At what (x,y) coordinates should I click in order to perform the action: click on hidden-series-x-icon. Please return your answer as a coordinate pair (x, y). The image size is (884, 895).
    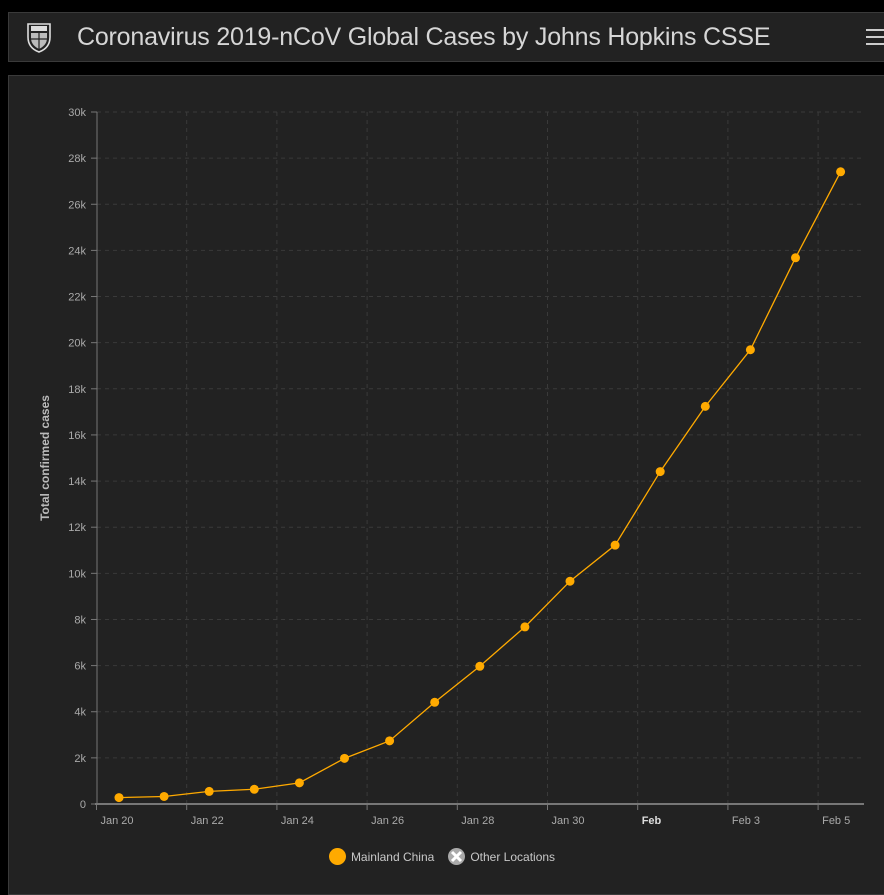
    Looking at the image, I should click on (457, 856).